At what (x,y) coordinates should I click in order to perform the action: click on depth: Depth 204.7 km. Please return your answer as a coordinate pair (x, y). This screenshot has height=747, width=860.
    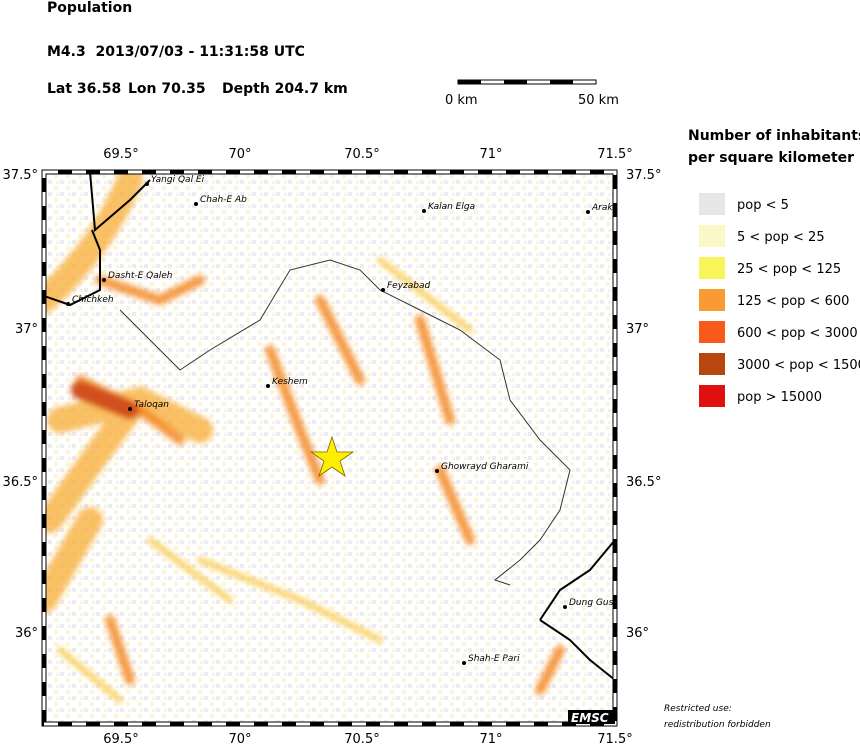
    Looking at the image, I should click on (285, 89).